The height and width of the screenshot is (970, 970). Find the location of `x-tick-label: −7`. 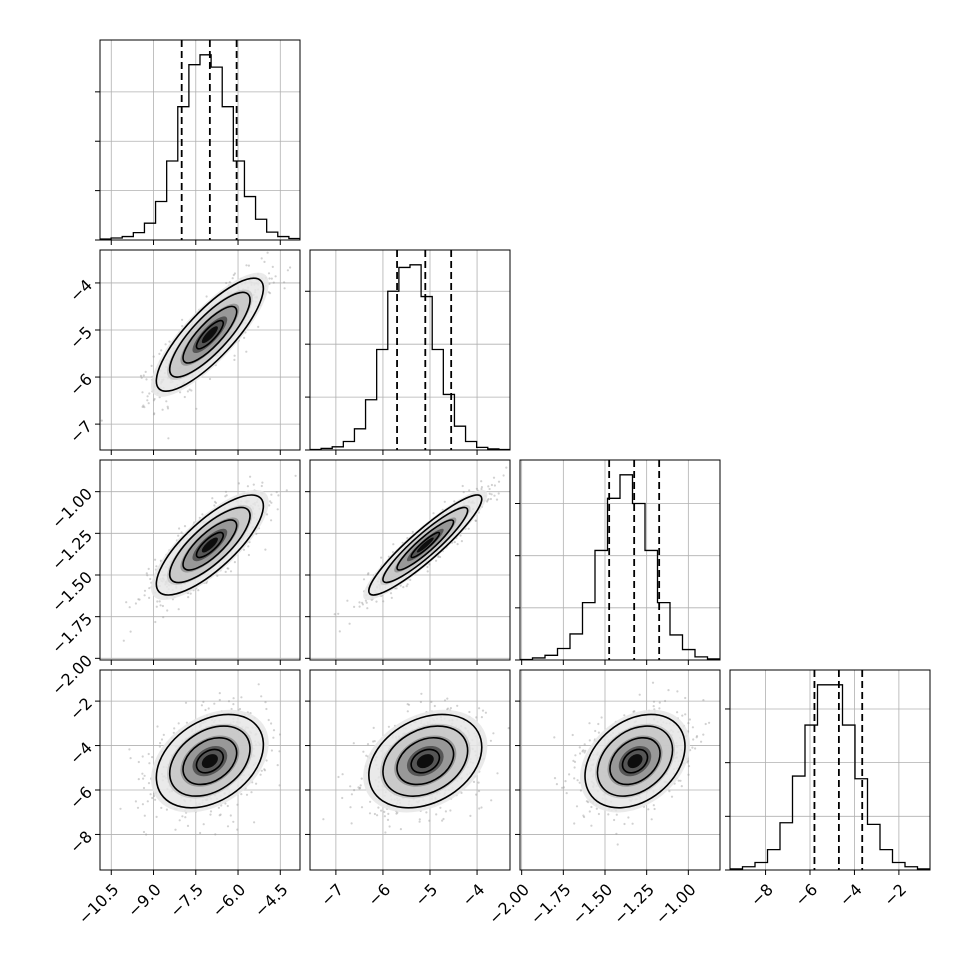

x-tick-label: −7 is located at coordinates (332, 895).